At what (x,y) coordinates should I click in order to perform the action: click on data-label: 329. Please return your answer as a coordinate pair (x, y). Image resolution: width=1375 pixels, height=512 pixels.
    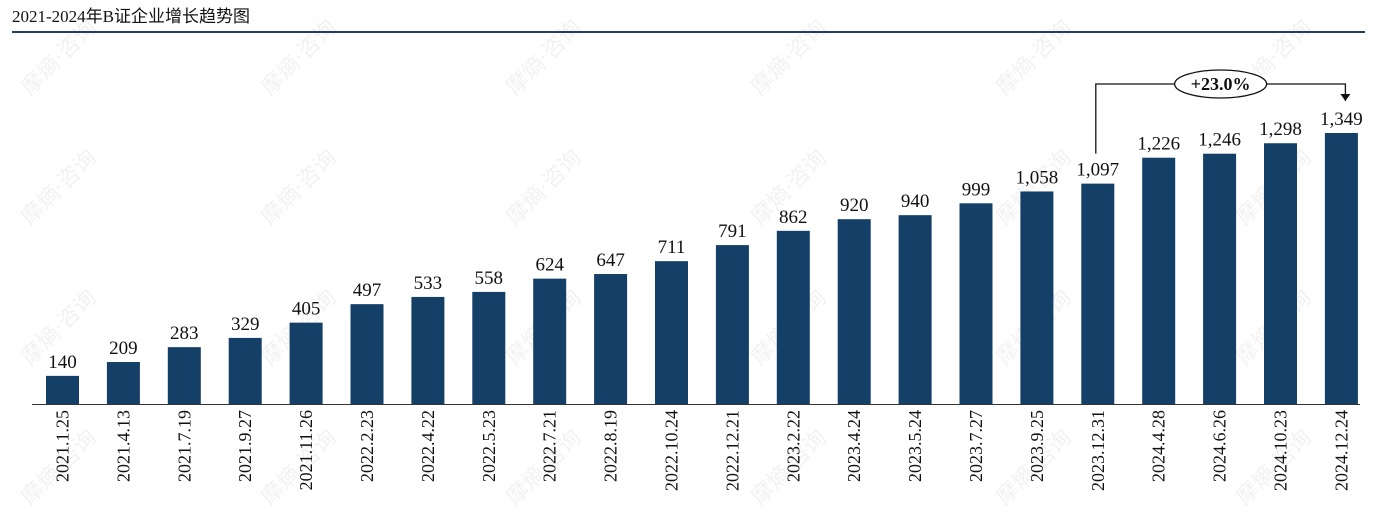
    Looking at the image, I should click on (245, 324).